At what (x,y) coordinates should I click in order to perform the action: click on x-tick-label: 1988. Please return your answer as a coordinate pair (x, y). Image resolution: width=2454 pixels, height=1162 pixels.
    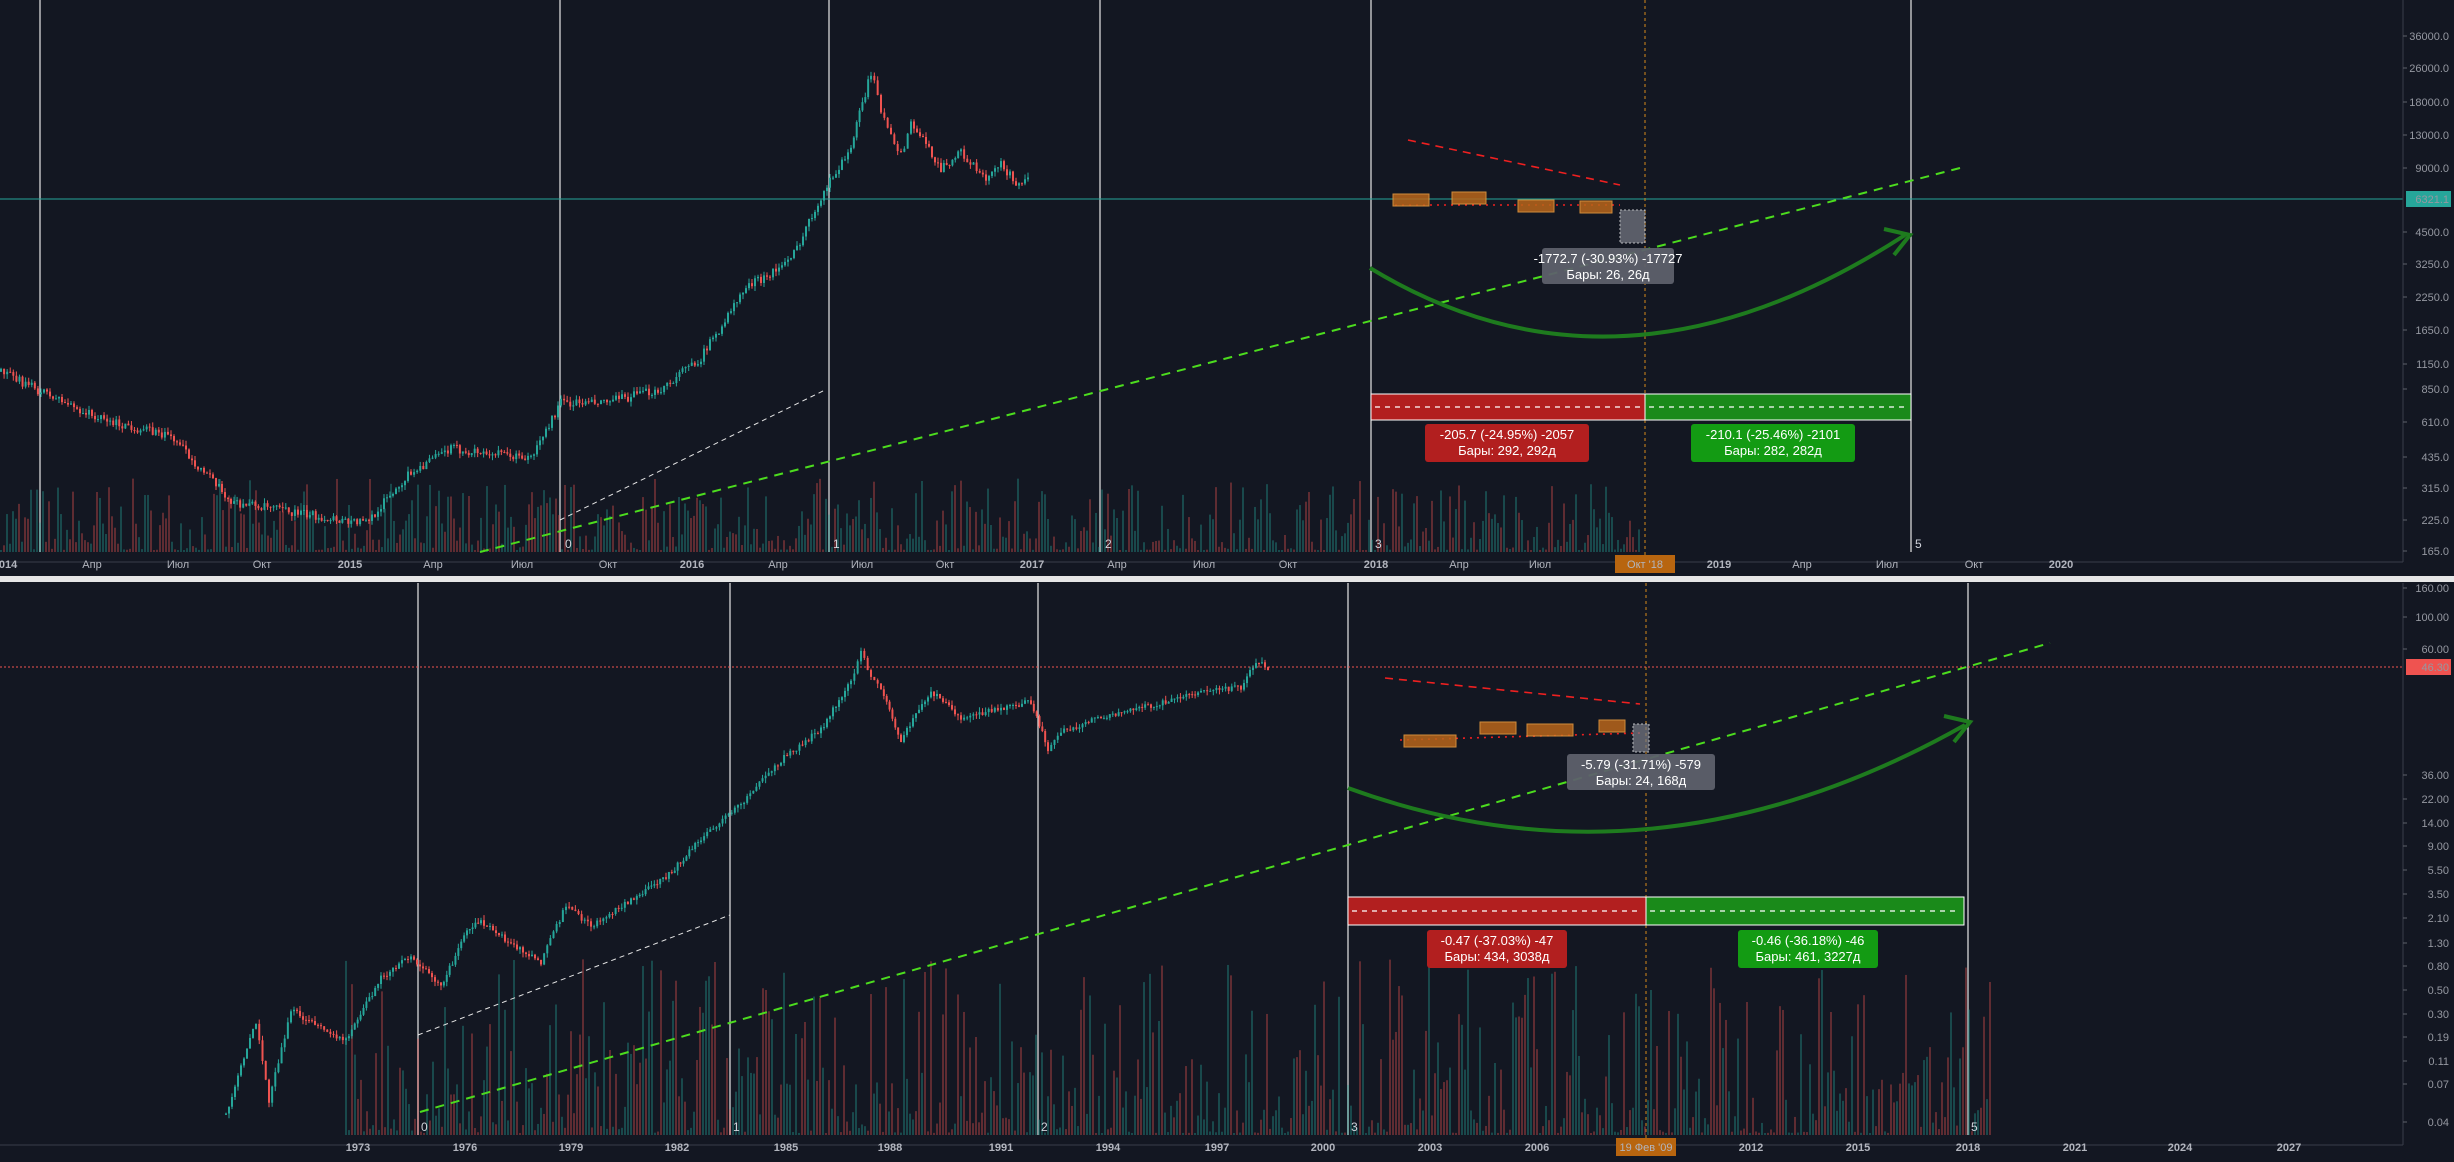
    Looking at the image, I should click on (890, 1148).